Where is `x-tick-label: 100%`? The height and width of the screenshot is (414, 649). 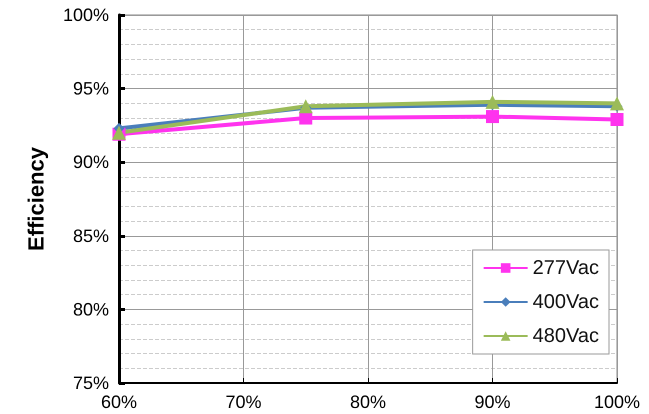 x-tick-label: 100% is located at coordinates (617, 402).